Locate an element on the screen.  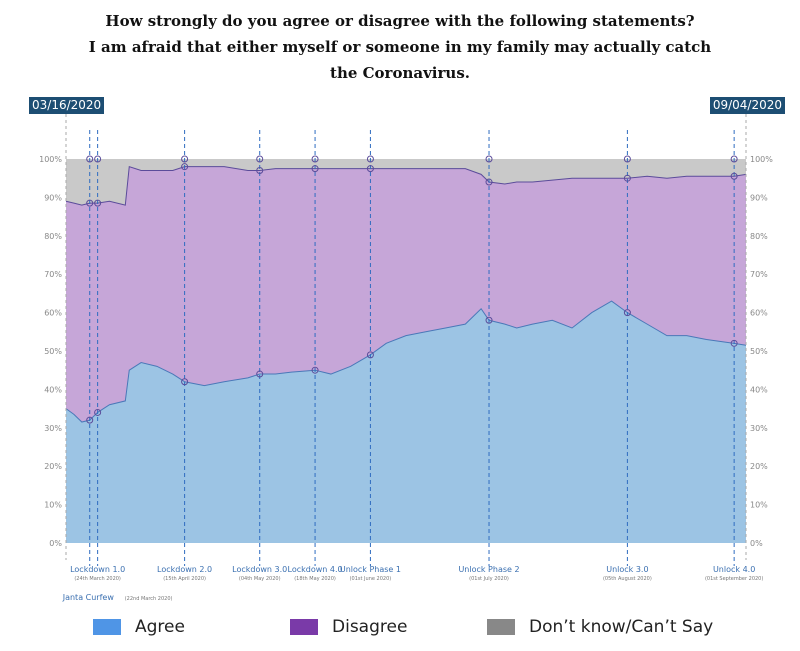
event-sublabel: (04th May 2020) is located at coordinates (260, 579).